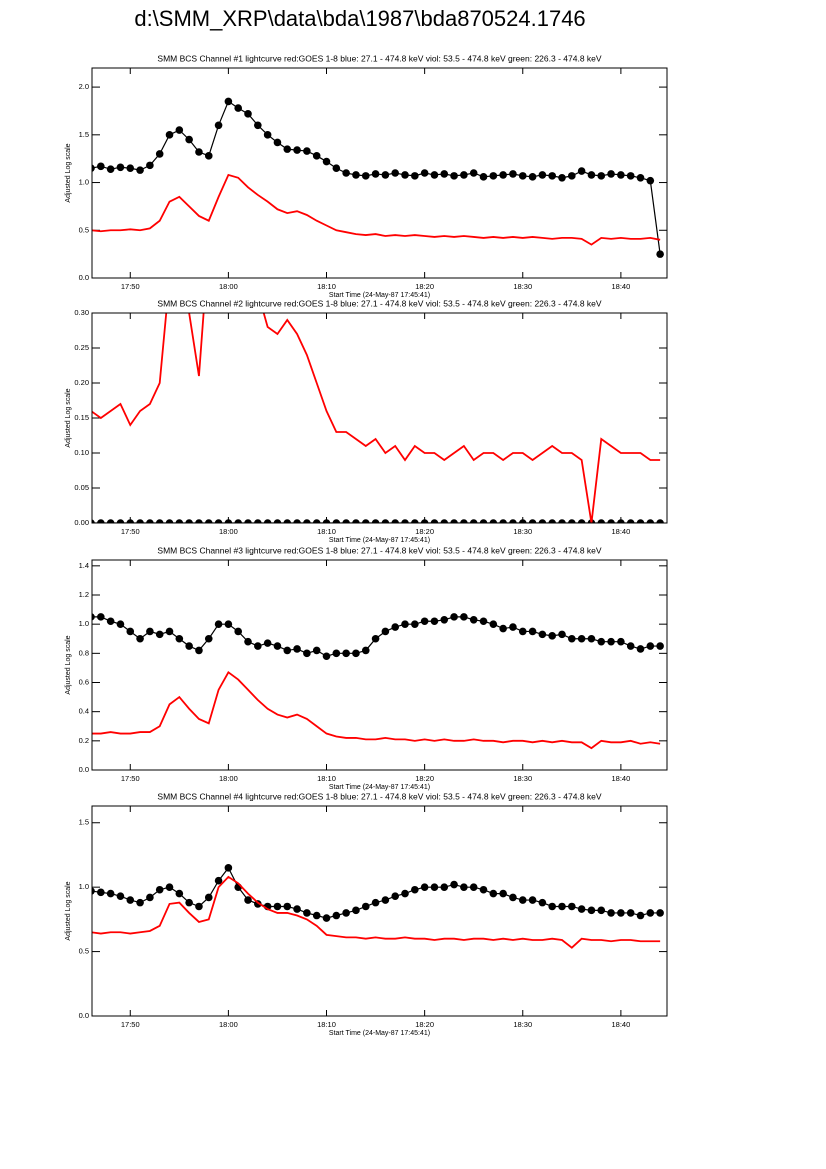 The width and height of the screenshot is (826, 1169). I want to click on y-tick-label: 1.4, so click(84, 565).